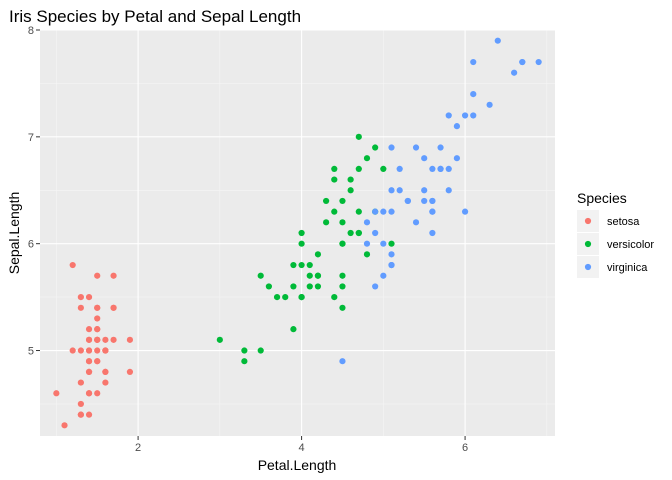  I want to click on x-tick-label: 2, so click(138, 448).